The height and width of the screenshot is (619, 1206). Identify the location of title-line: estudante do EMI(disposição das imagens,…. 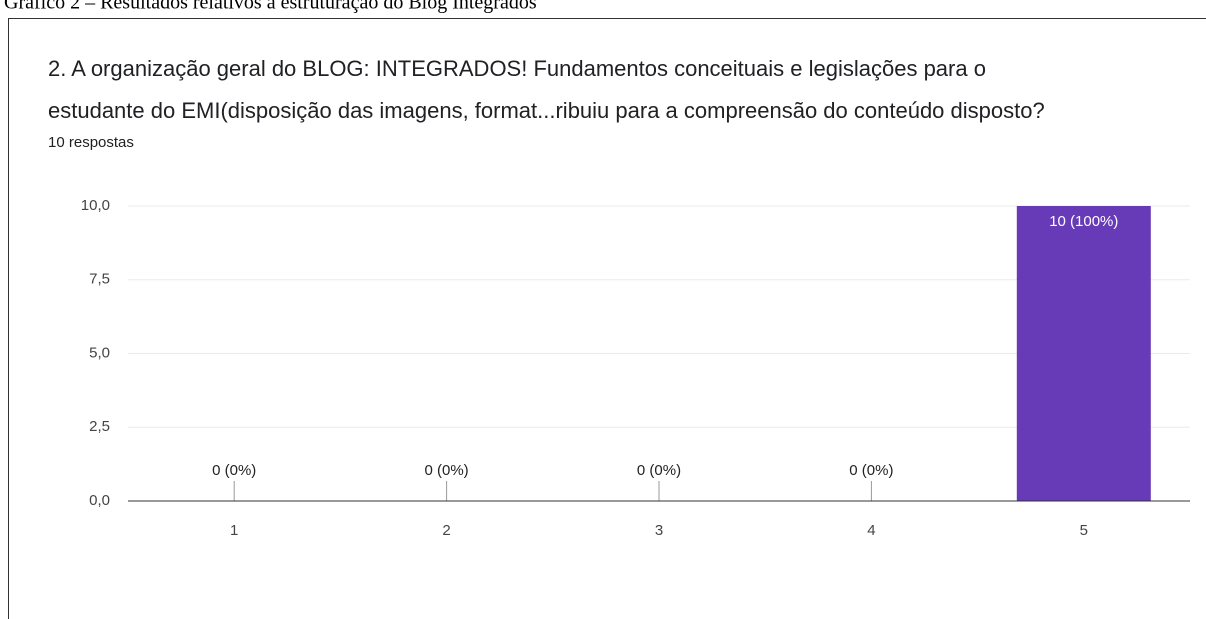
(546, 110).